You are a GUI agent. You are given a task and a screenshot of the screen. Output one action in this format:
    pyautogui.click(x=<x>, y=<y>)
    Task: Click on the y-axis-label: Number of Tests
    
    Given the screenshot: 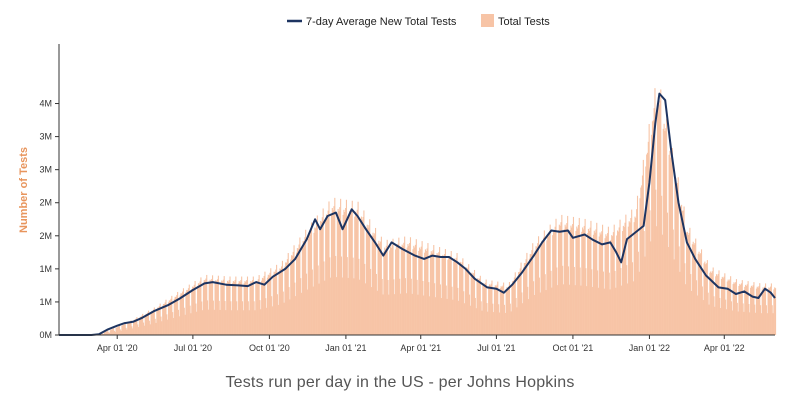 What is the action you would take?
    pyautogui.click(x=24, y=190)
    